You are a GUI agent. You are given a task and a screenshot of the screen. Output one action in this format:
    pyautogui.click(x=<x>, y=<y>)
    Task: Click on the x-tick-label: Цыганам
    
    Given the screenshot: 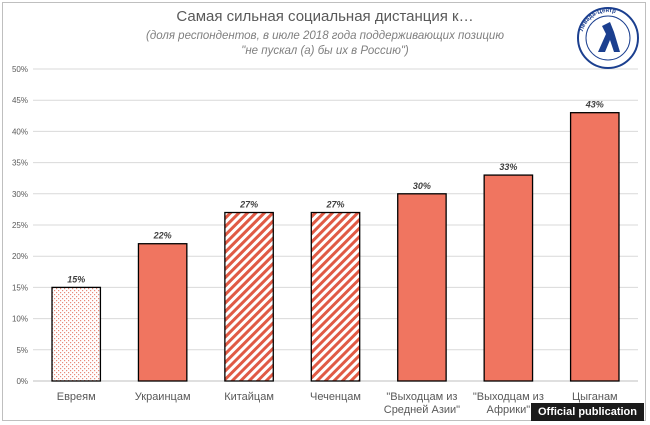 What is the action you would take?
    pyautogui.click(x=595, y=397)
    